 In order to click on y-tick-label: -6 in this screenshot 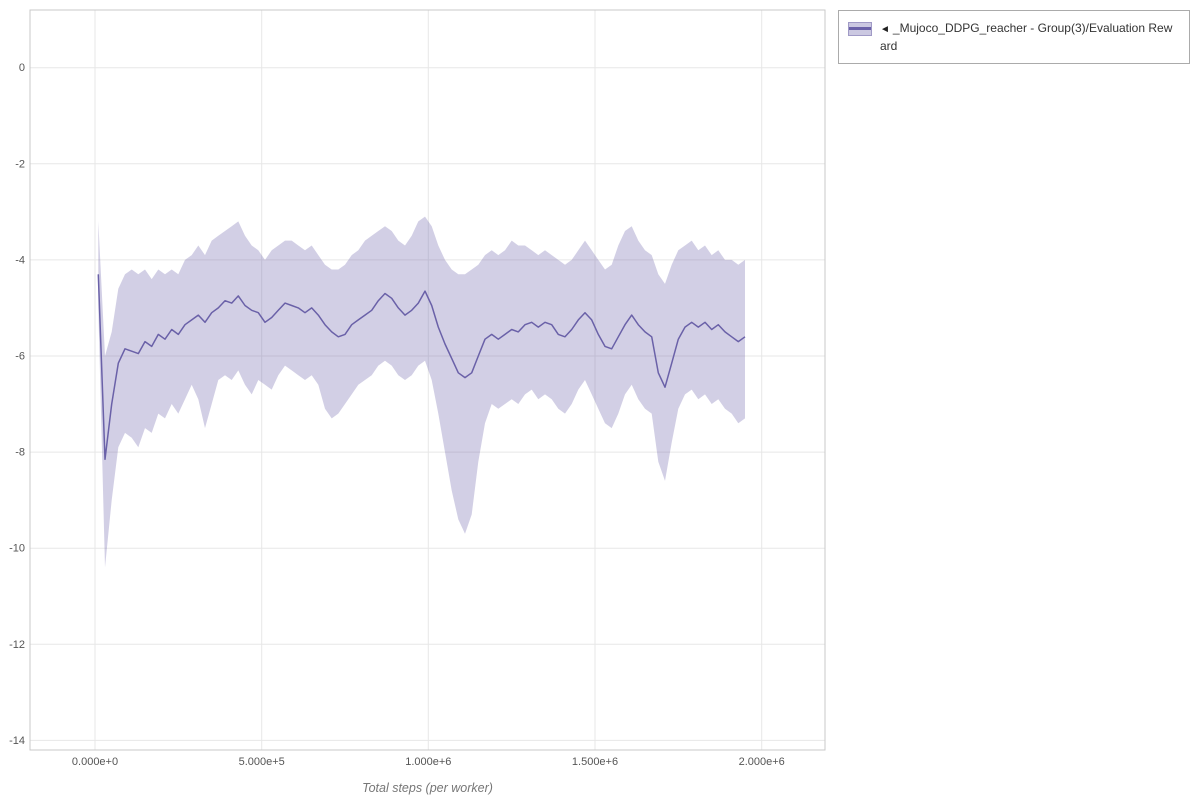, I will do `click(20, 357)`.